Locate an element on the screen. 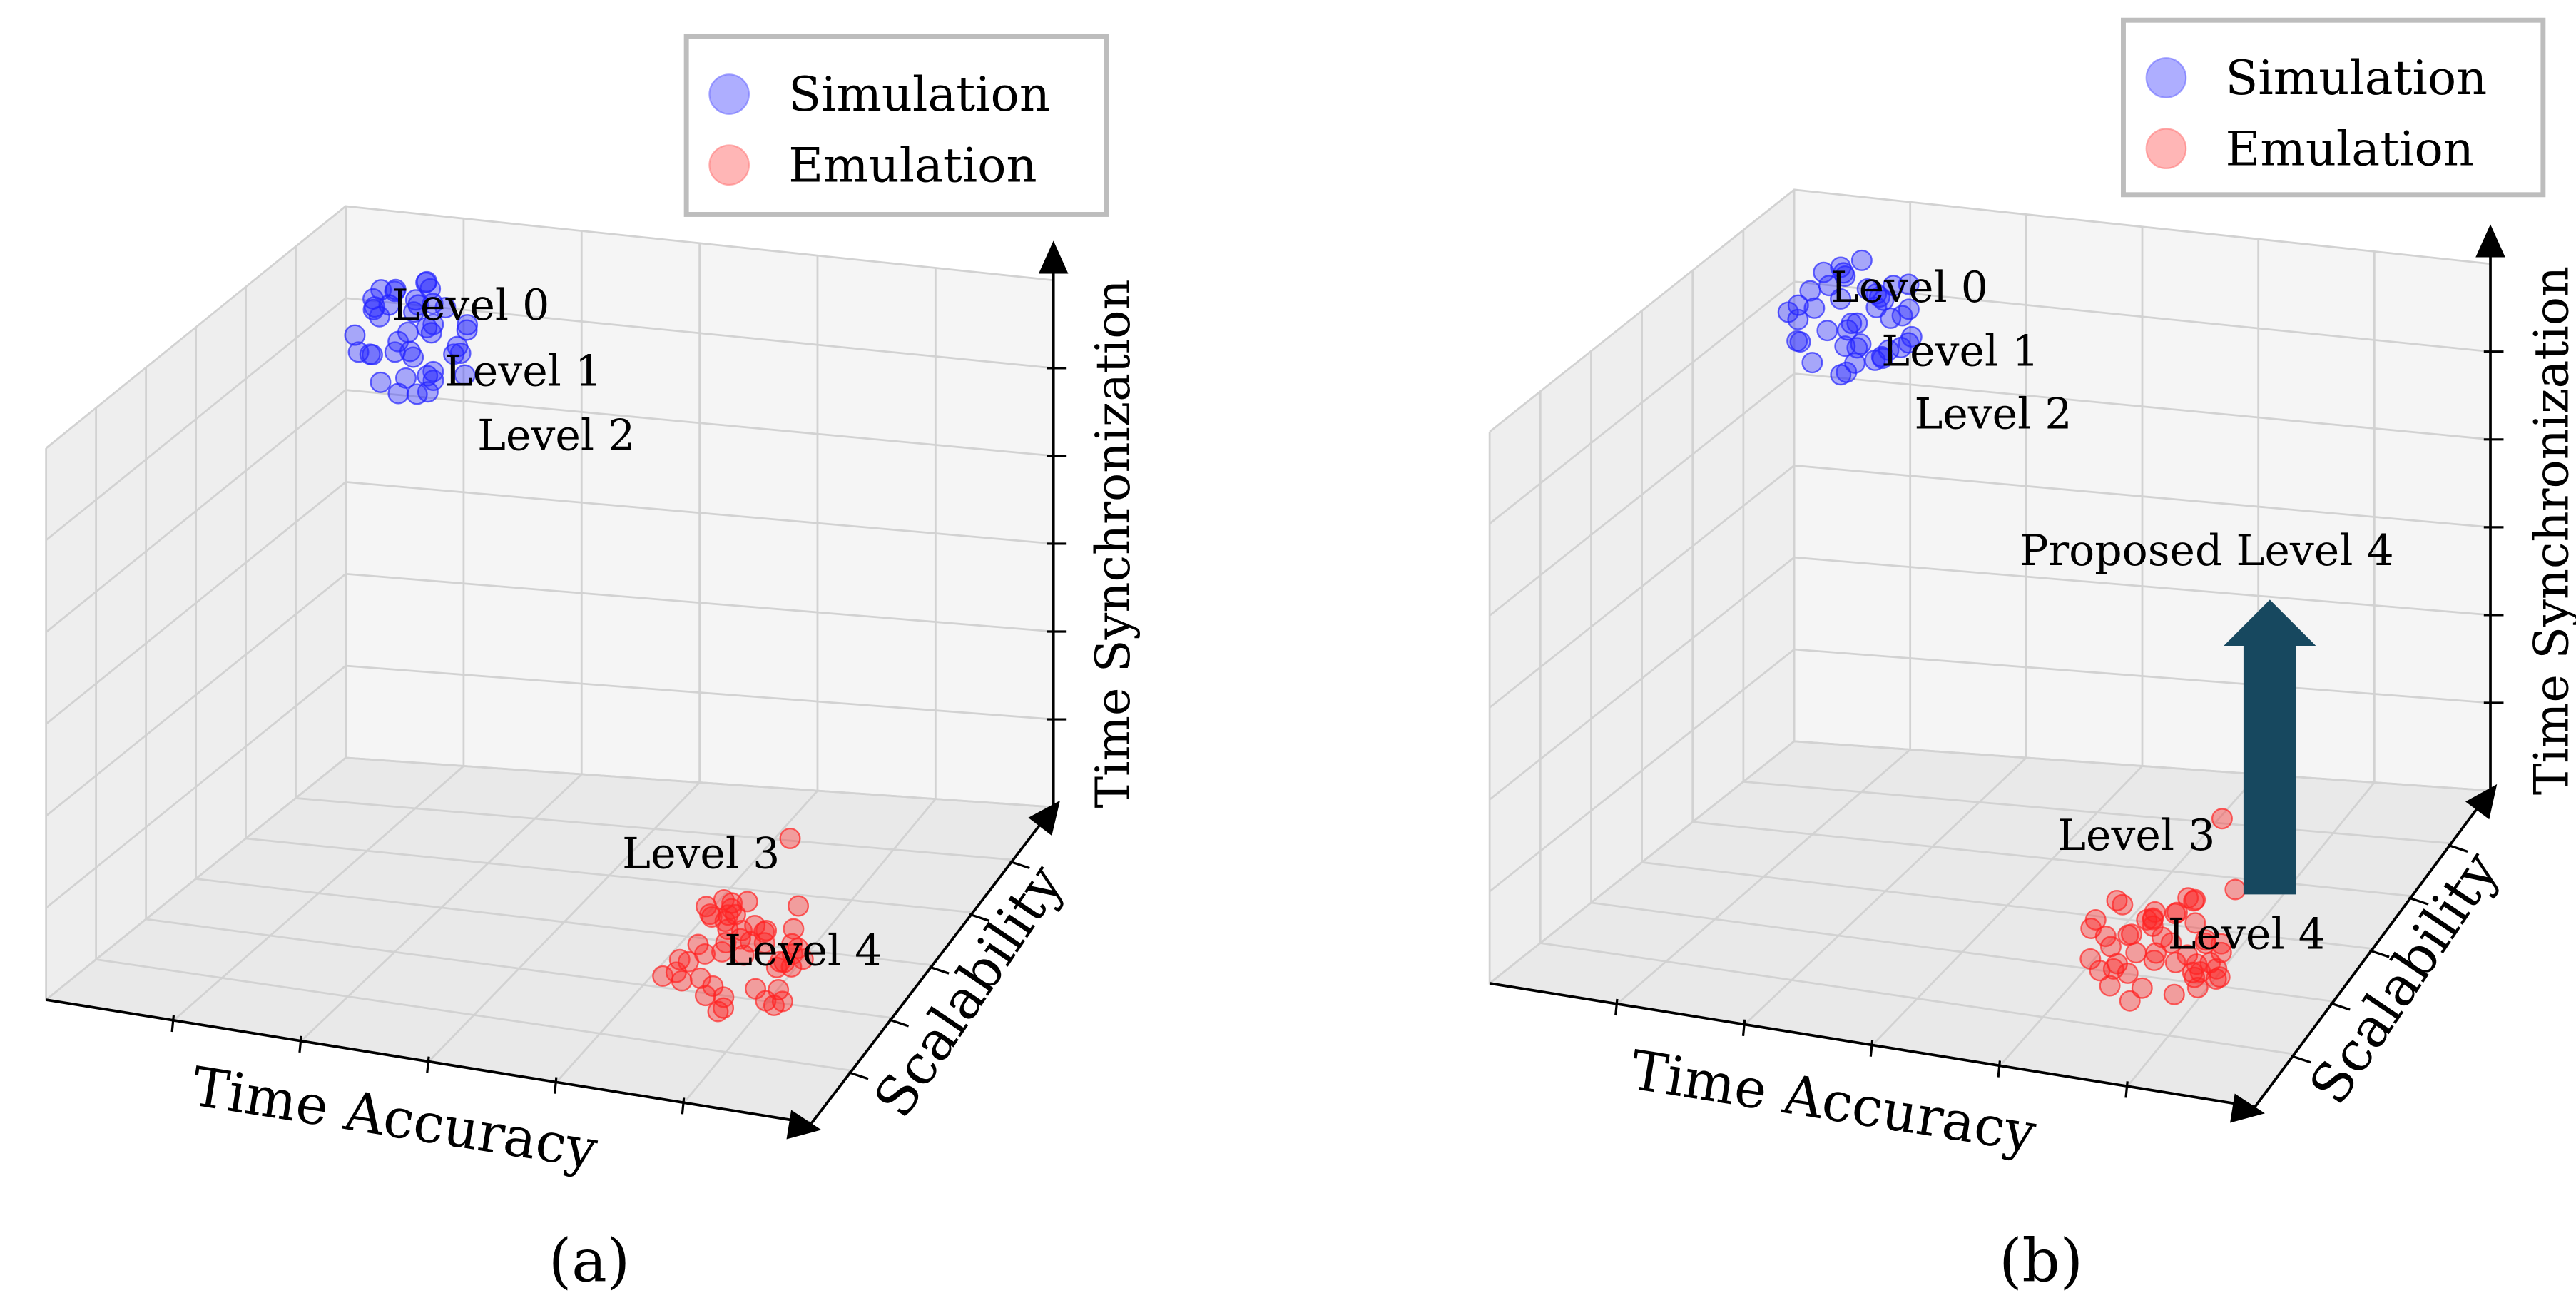 This screenshot has width=2576, height=1313. legend-label-emulation: Emulation is located at coordinates (912, 165).